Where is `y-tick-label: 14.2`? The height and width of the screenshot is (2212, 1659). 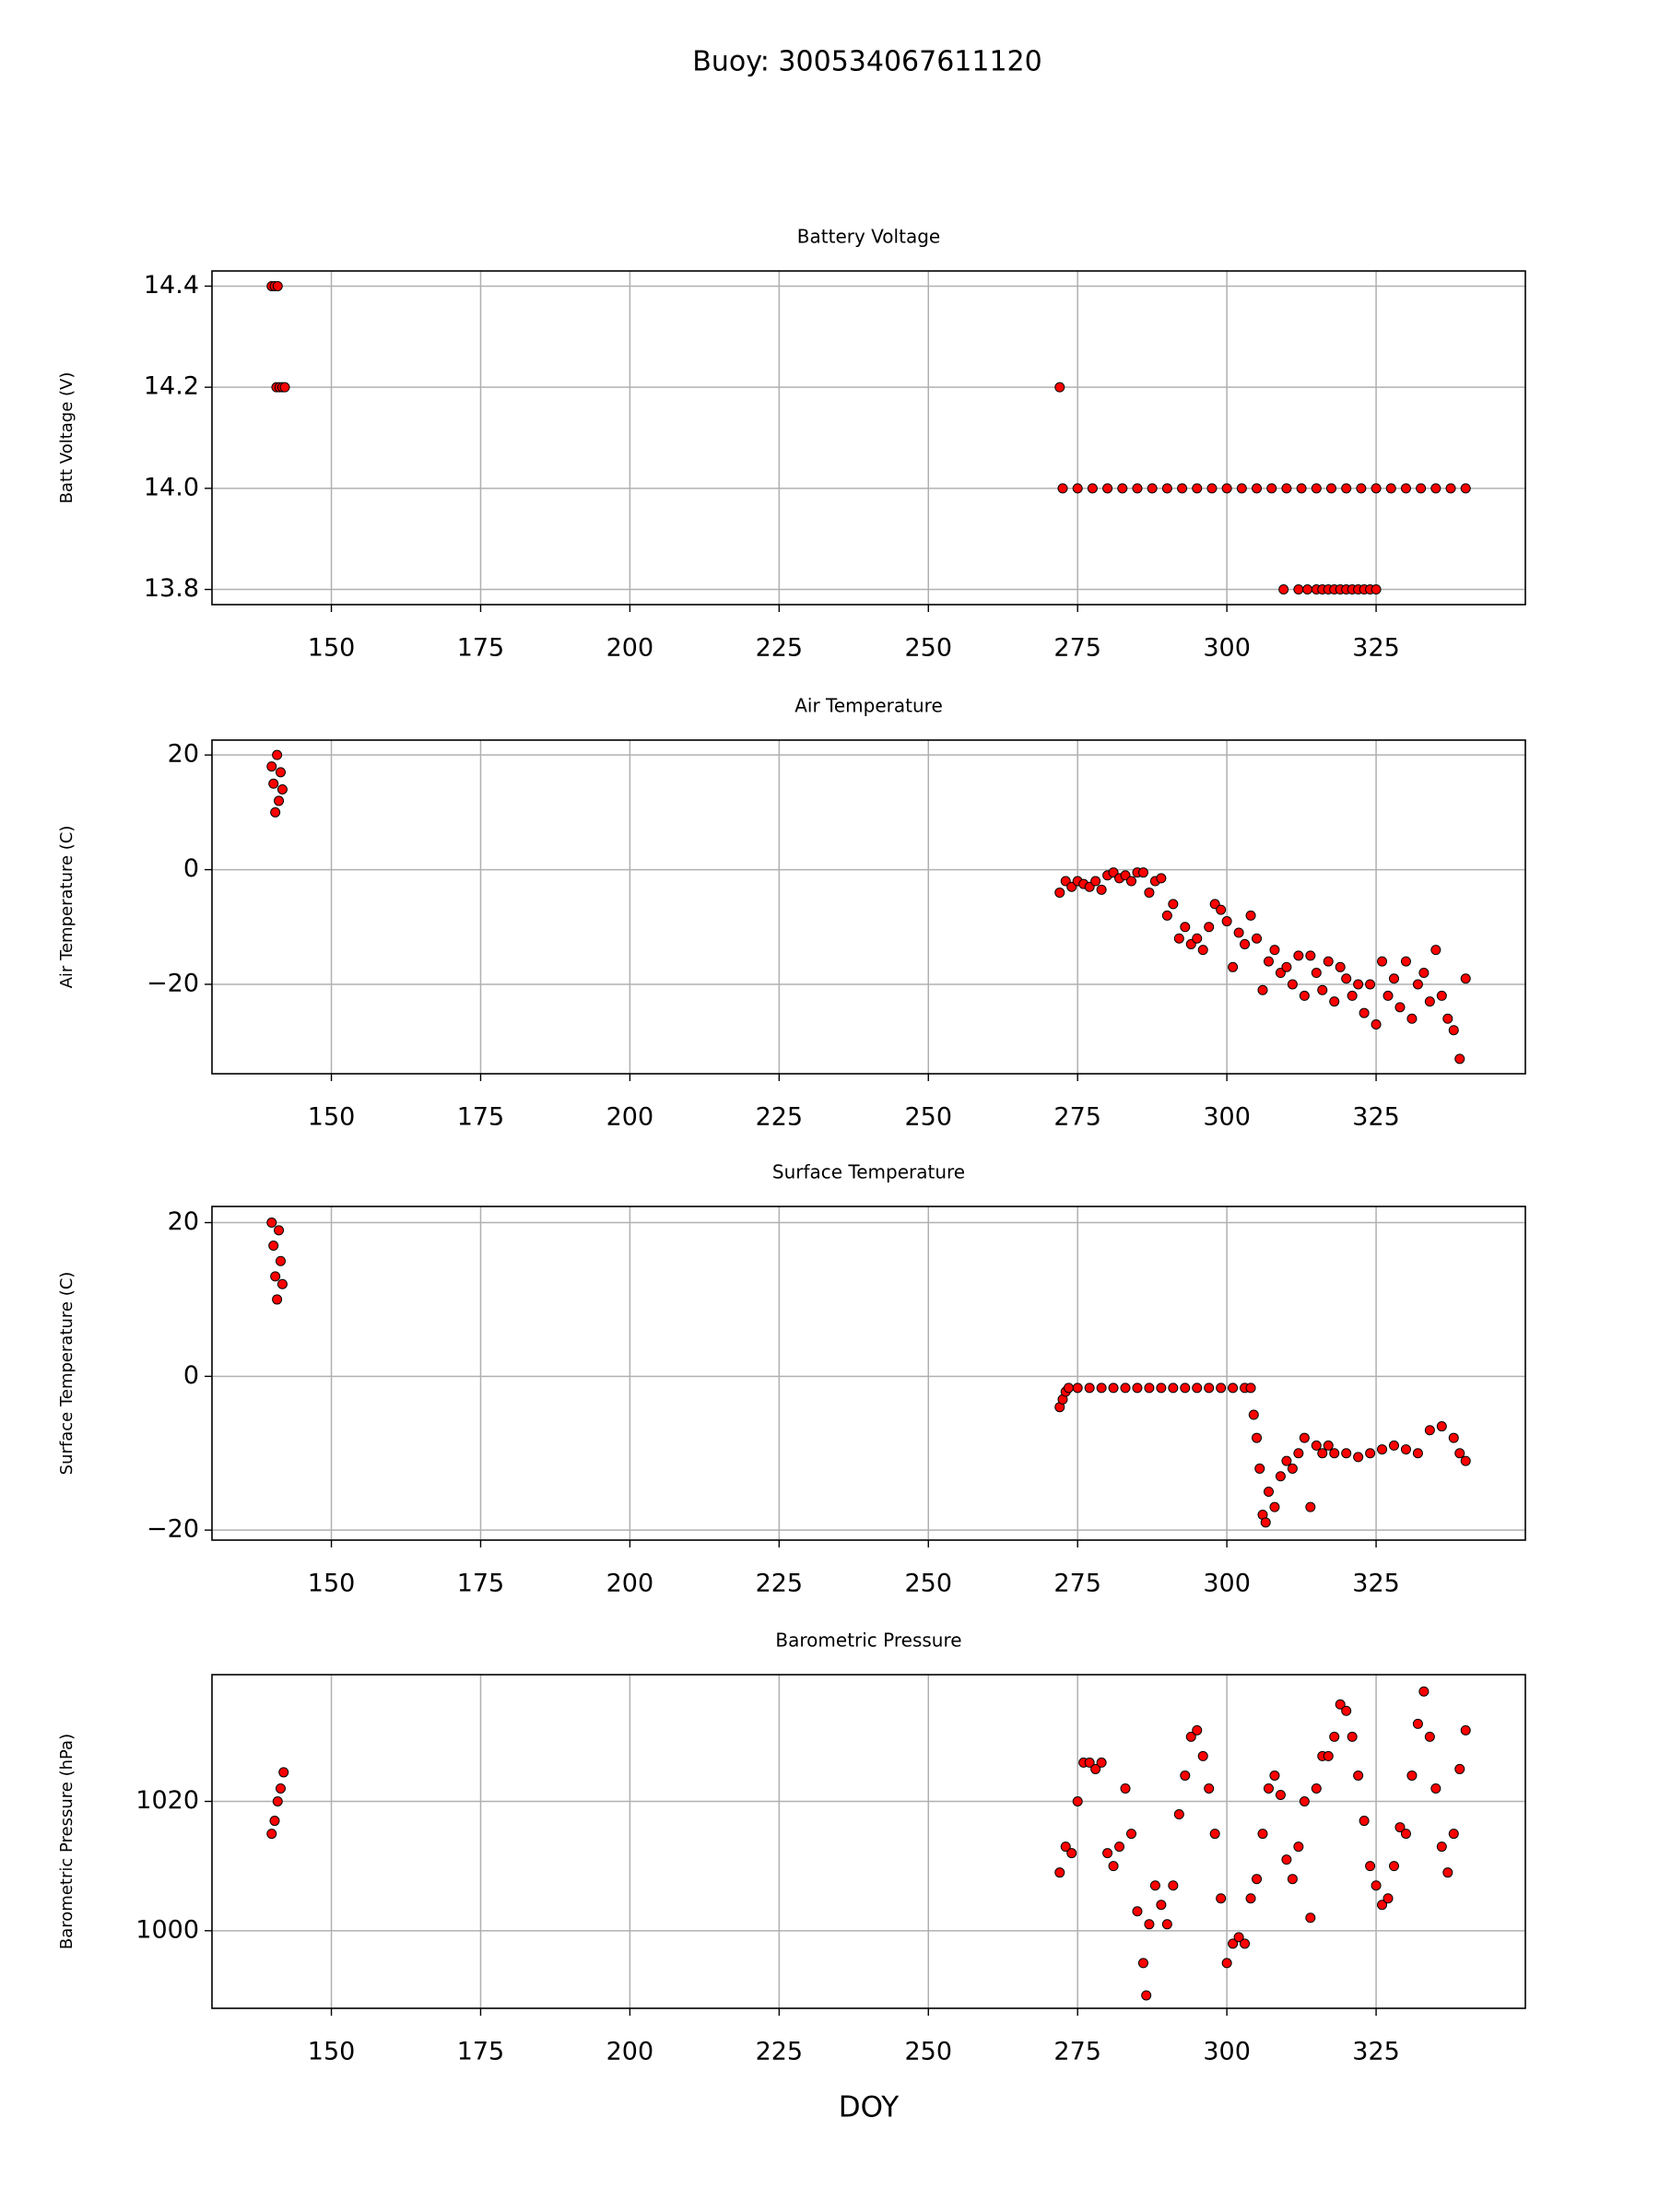
y-tick-label: 14.2 is located at coordinates (171, 386).